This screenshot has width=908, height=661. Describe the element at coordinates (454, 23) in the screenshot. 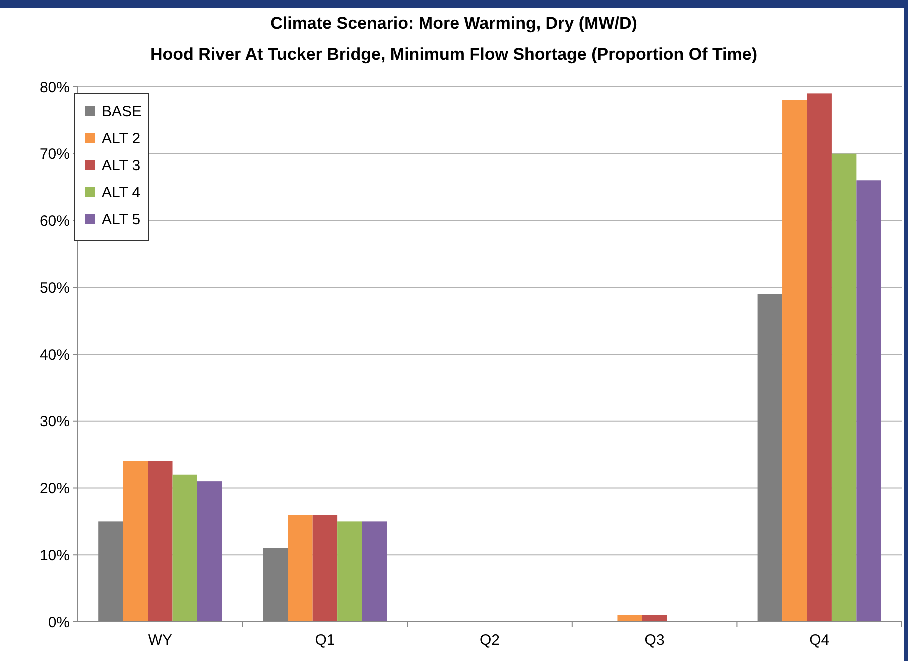

I see `chart-title: Climate Scenario: More Warming, Dry (MW/D)` at that location.